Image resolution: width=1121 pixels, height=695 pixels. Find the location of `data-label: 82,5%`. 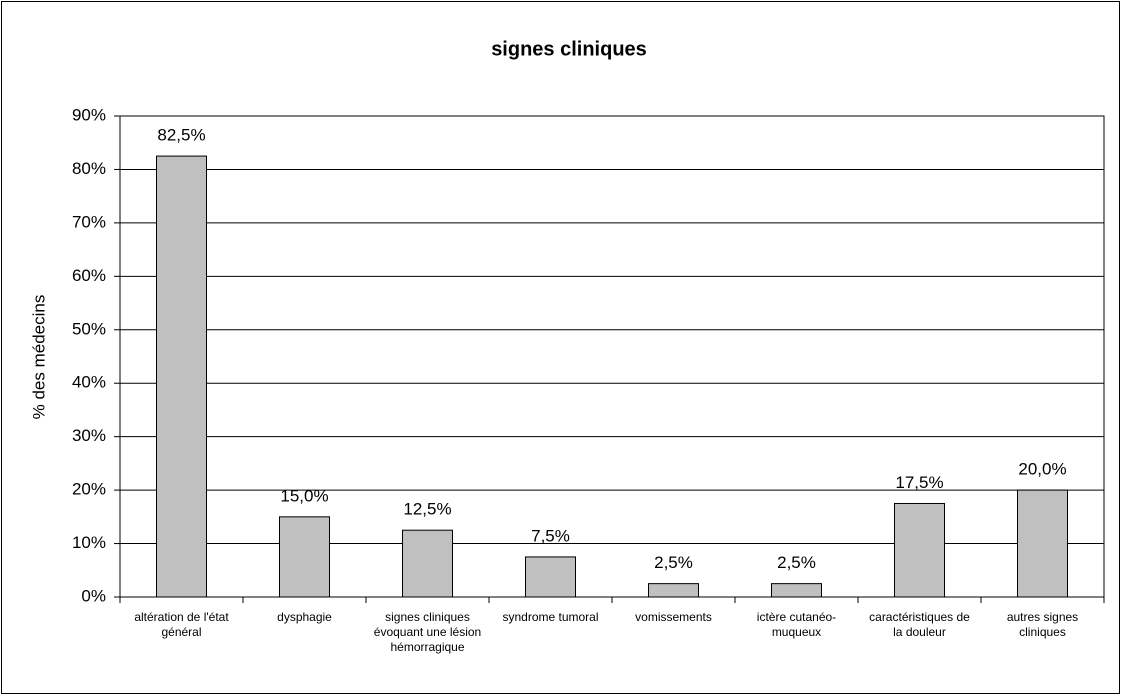

data-label: 82,5% is located at coordinates (181, 135).